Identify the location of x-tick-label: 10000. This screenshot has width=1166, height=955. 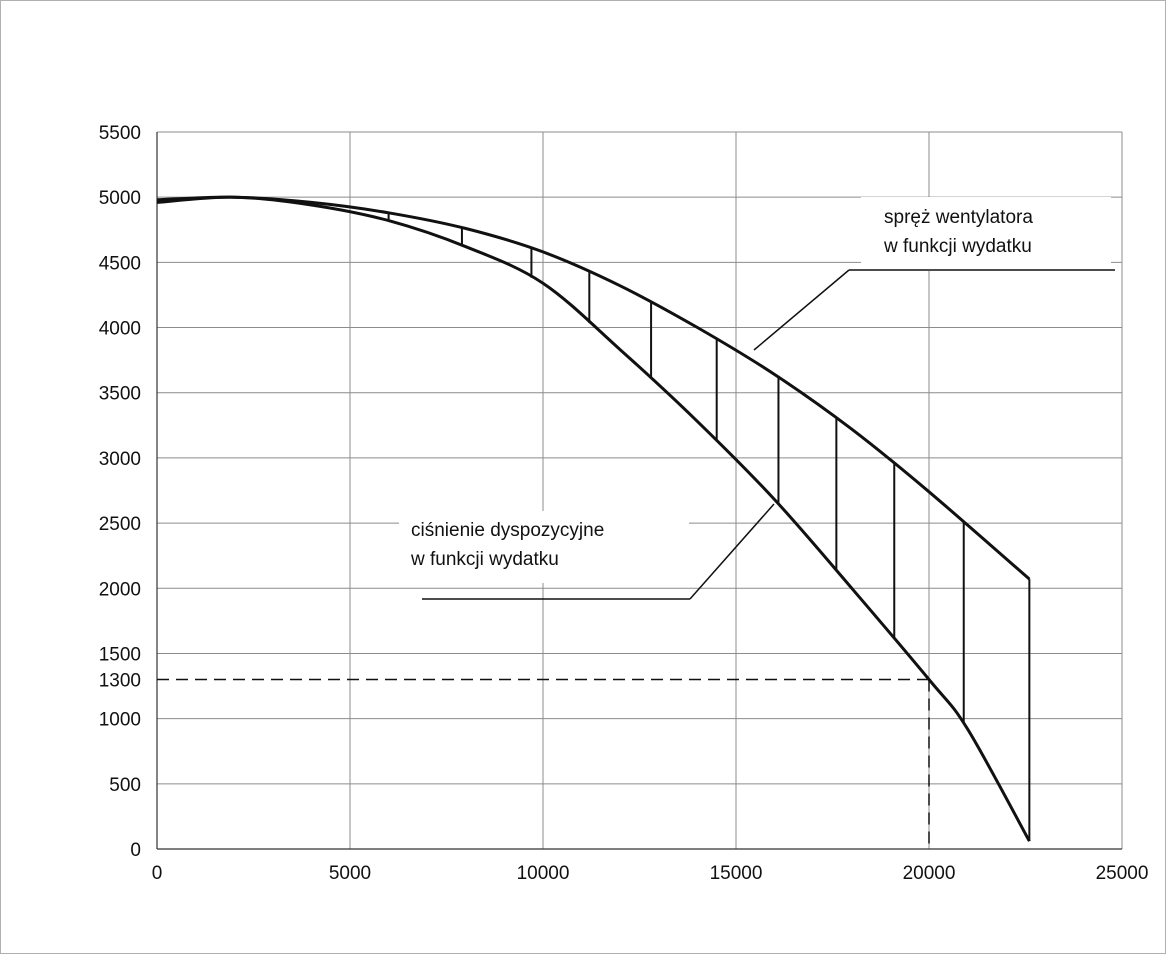
(543, 873).